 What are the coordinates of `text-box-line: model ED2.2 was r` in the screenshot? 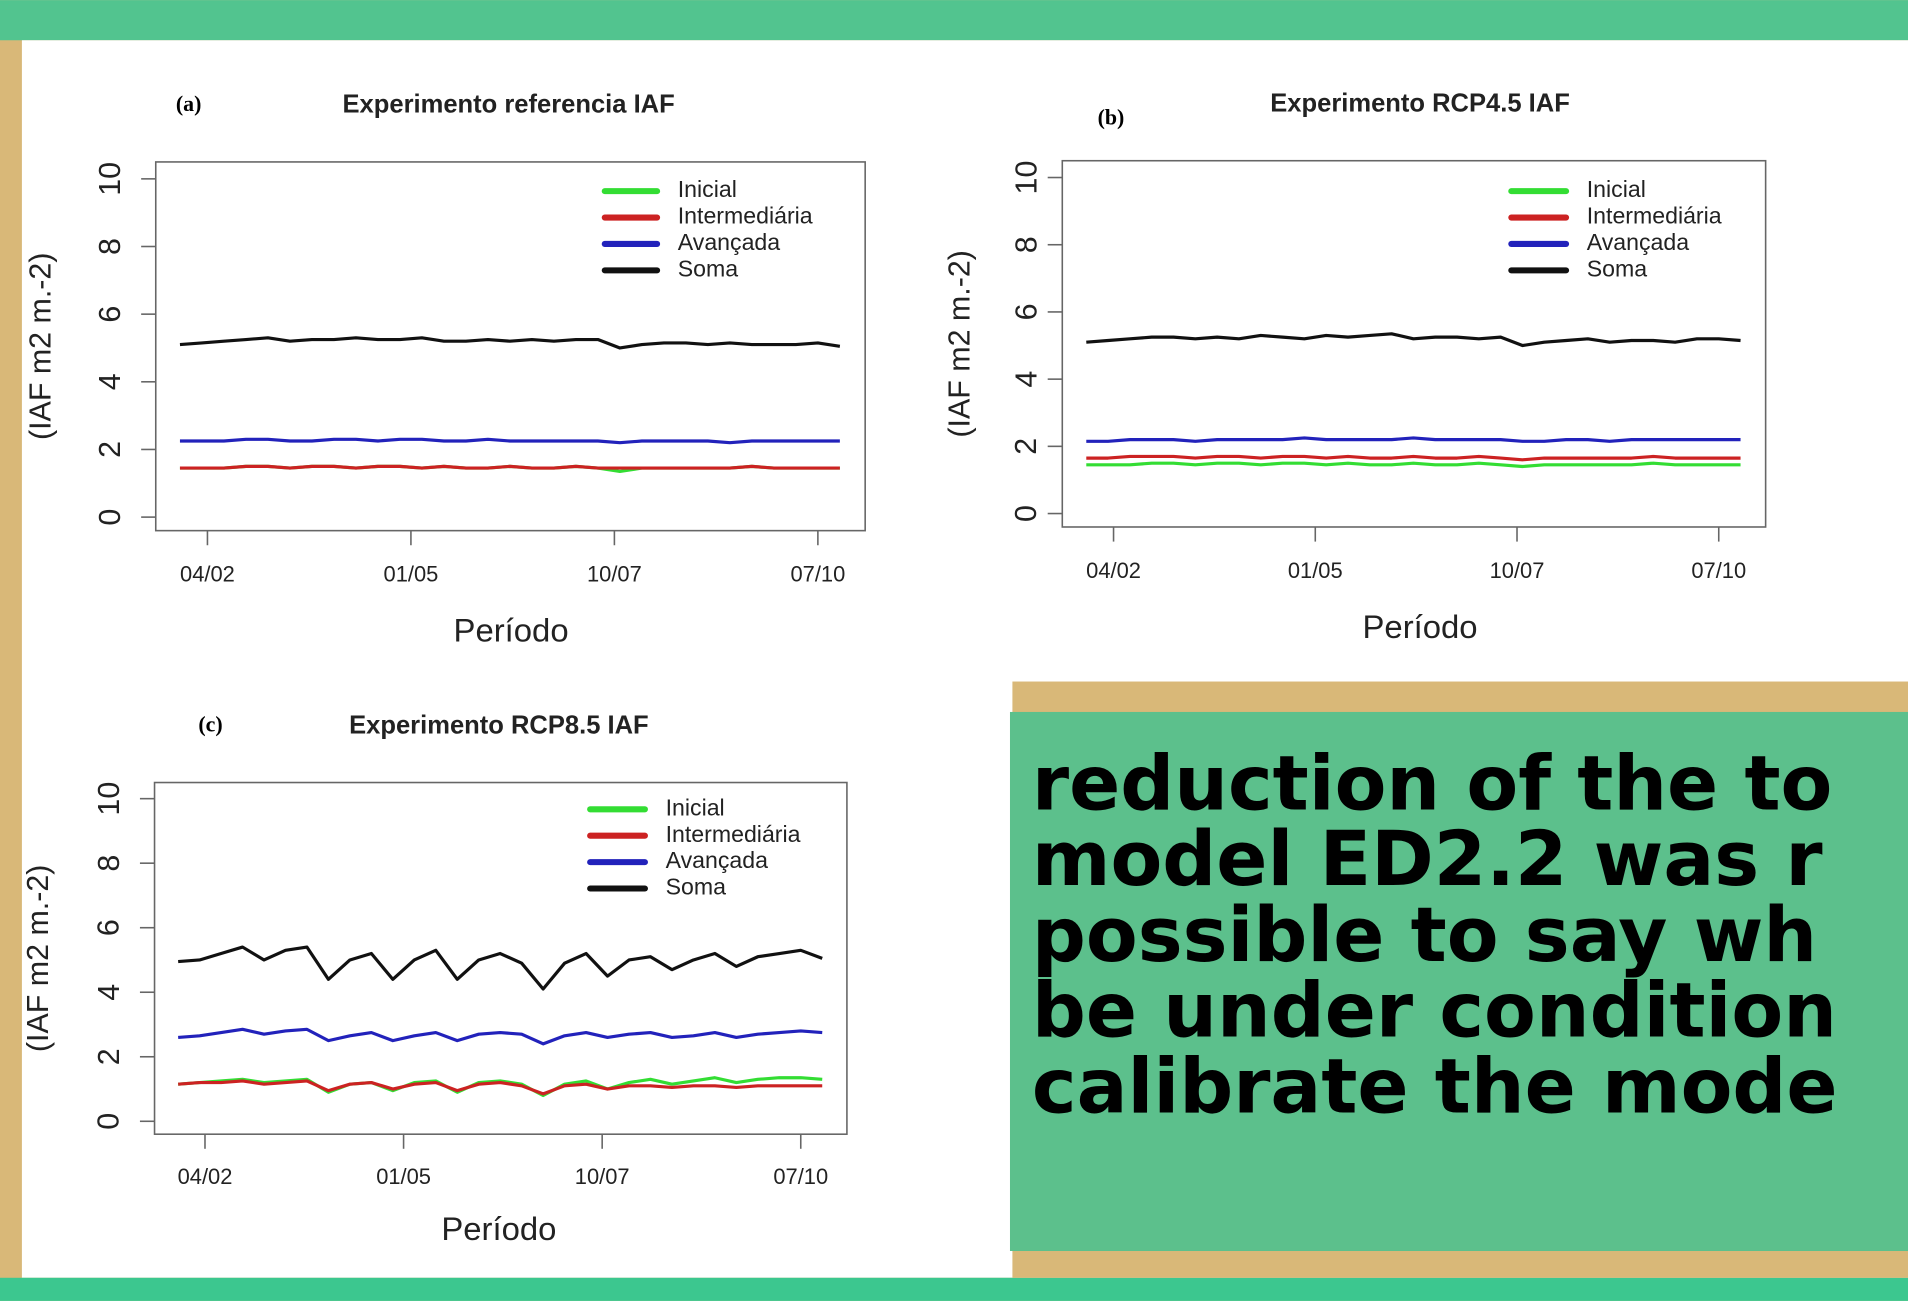 It's located at (1427, 859).